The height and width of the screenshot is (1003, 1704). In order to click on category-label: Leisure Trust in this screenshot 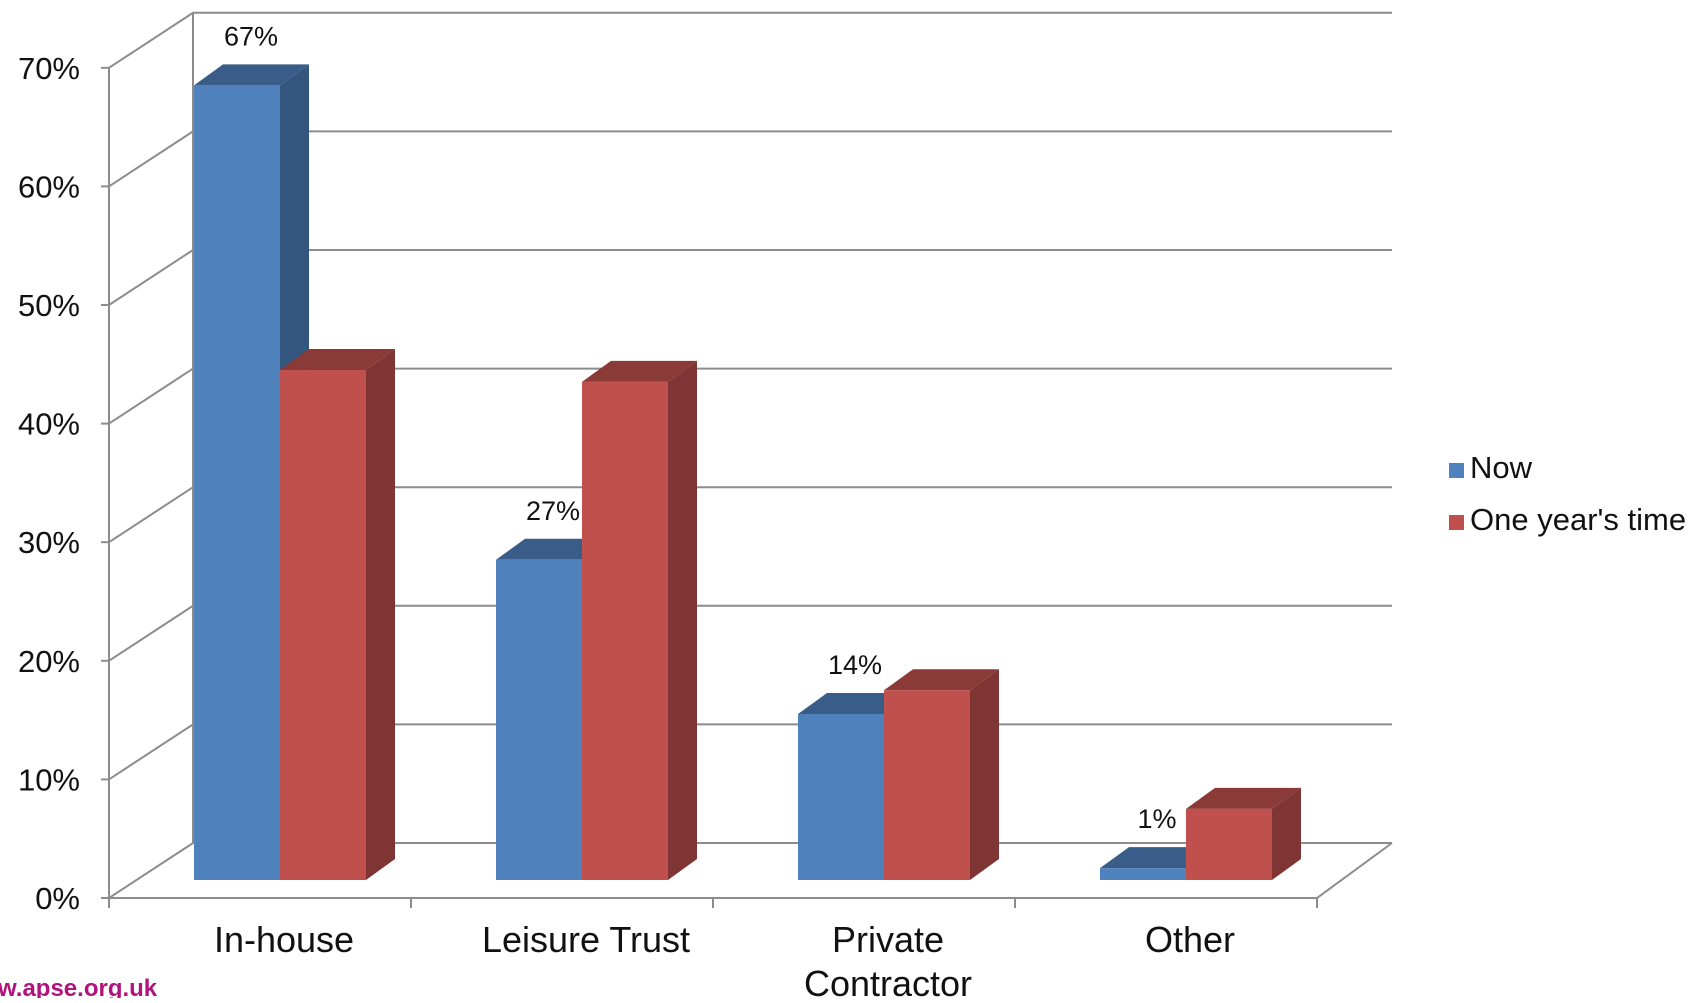, I will do `click(586, 939)`.